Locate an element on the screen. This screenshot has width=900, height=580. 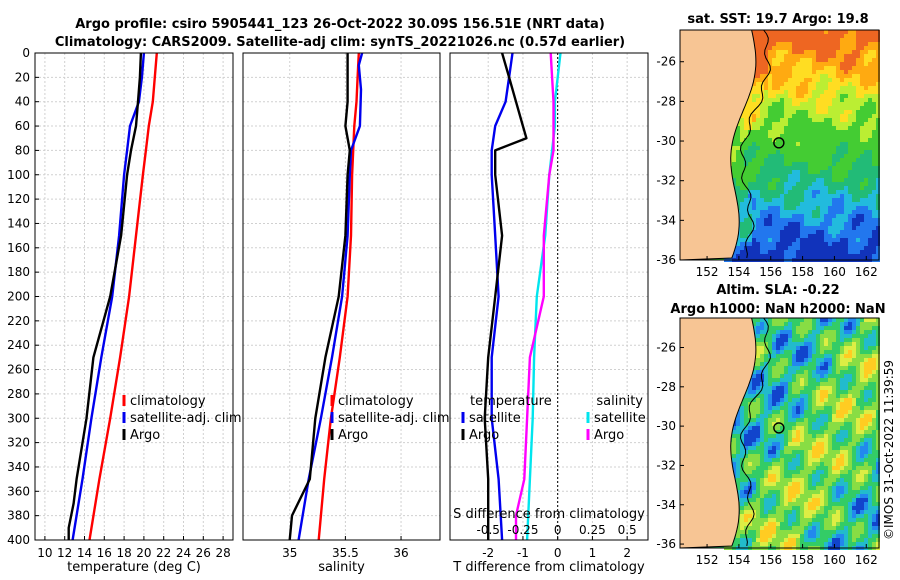
x-tick-label: 12 is located at coordinates (64, 553).